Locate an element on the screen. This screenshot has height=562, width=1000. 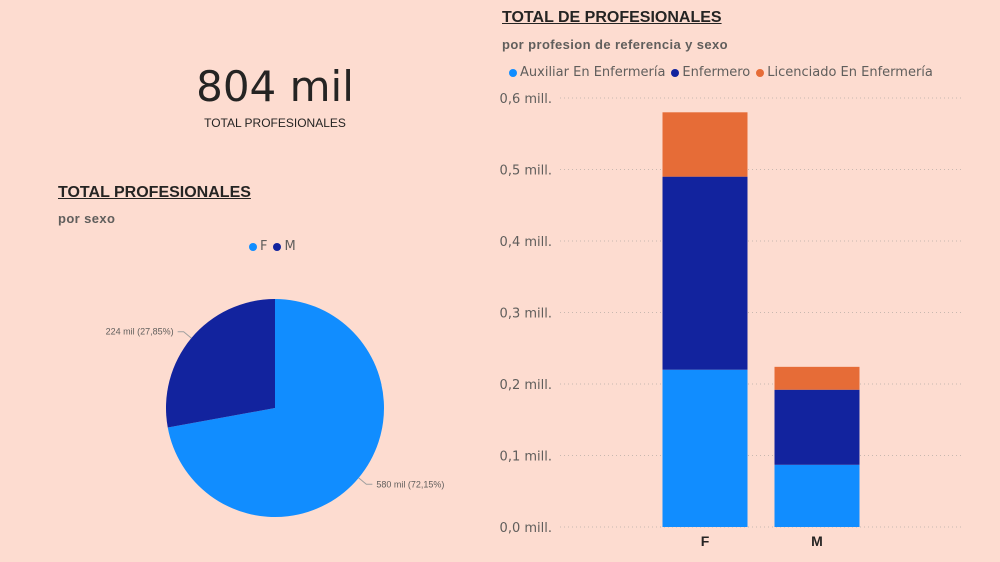
y-tick-label: 0,4 mill. is located at coordinates (526, 242).